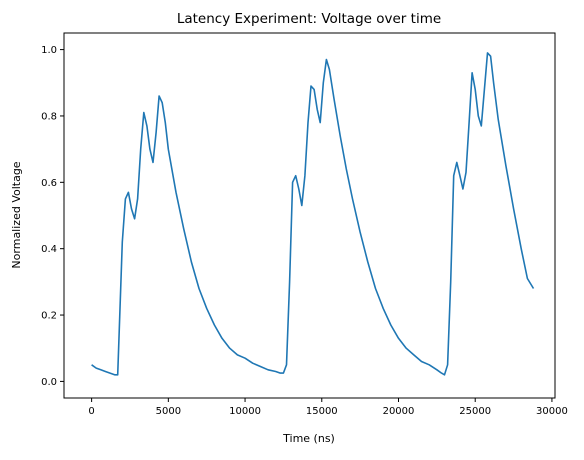 This screenshot has height=460, width=584. Describe the element at coordinates (49, 50) in the screenshot. I see `y-tick-label: 1.0` at that location.